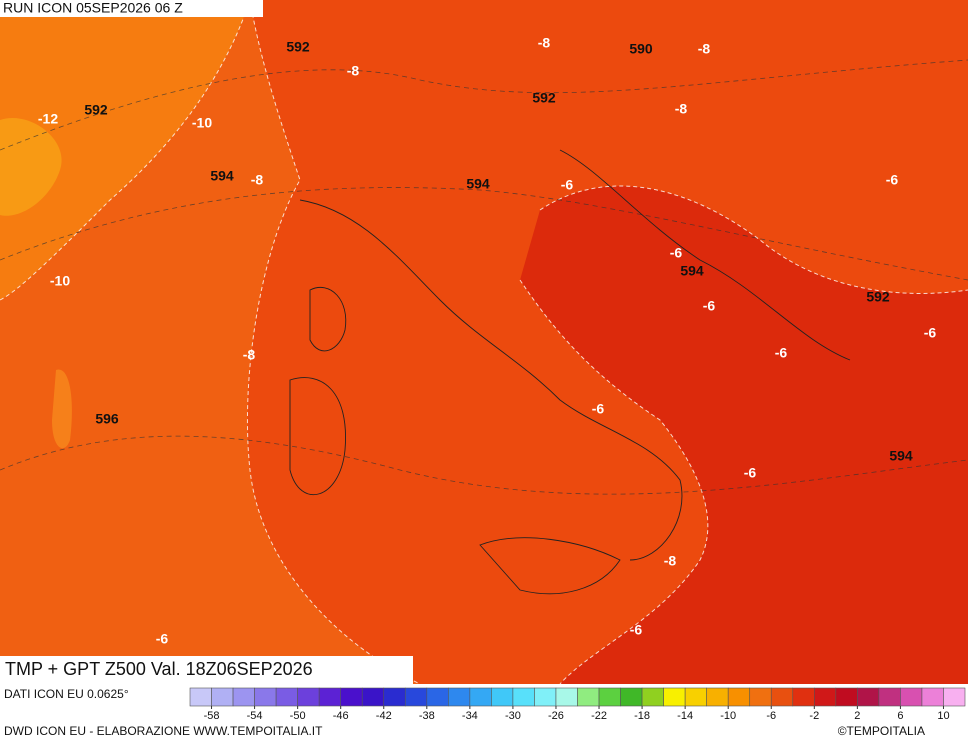 Image resolution: width=968 pixels, height=750 pixels. I want to click on colorbar-tick-label: -54, so click(255, 716).